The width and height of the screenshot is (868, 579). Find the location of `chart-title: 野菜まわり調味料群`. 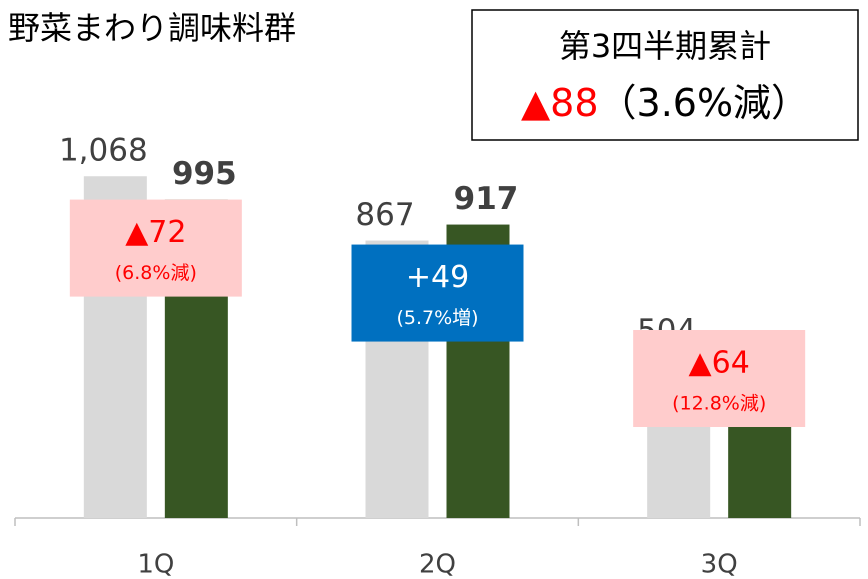

chart-title: 野菜まわり調味料群 is located at coordinates (152, 28).